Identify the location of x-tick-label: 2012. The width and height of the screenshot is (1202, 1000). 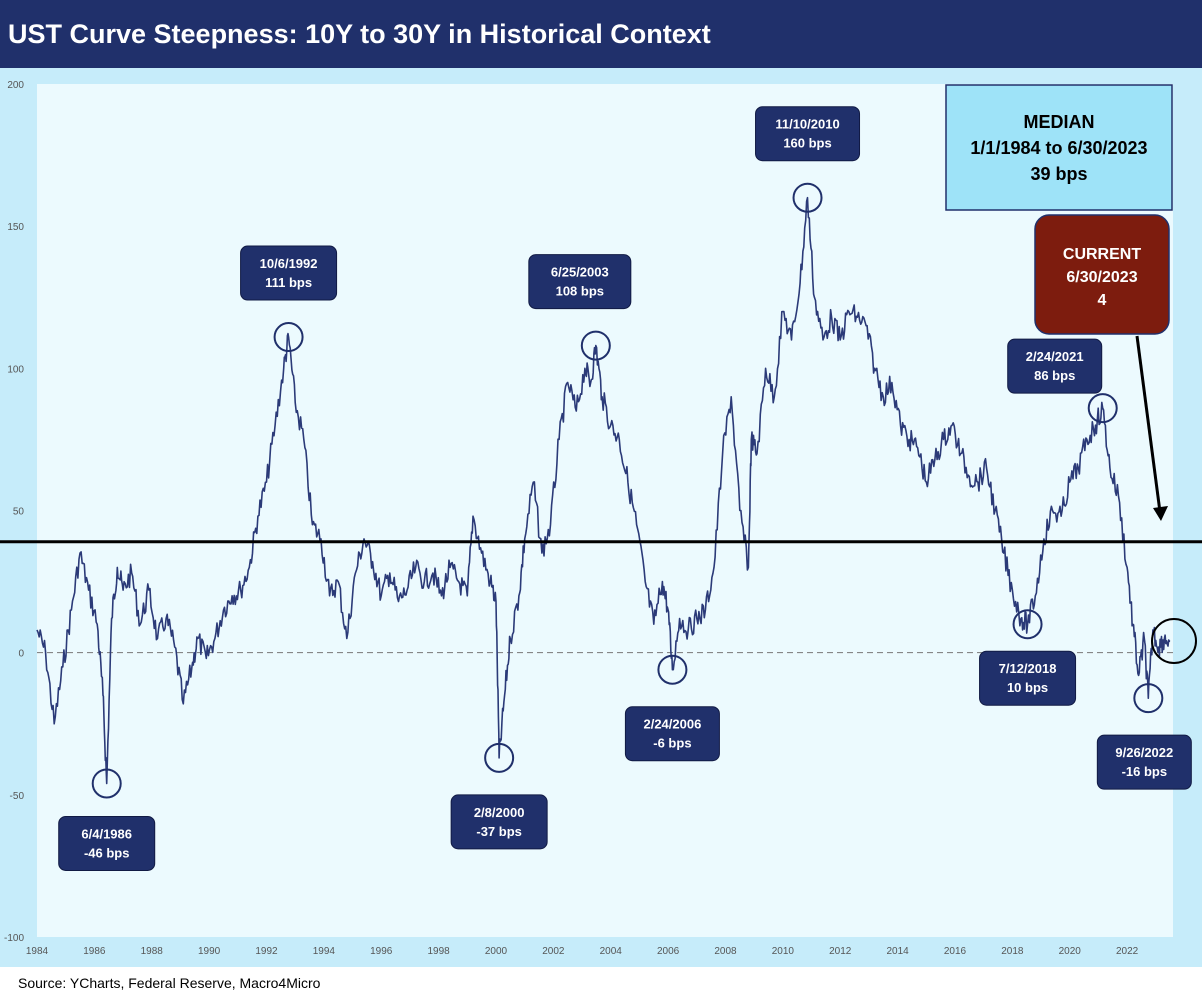
(840, 951).